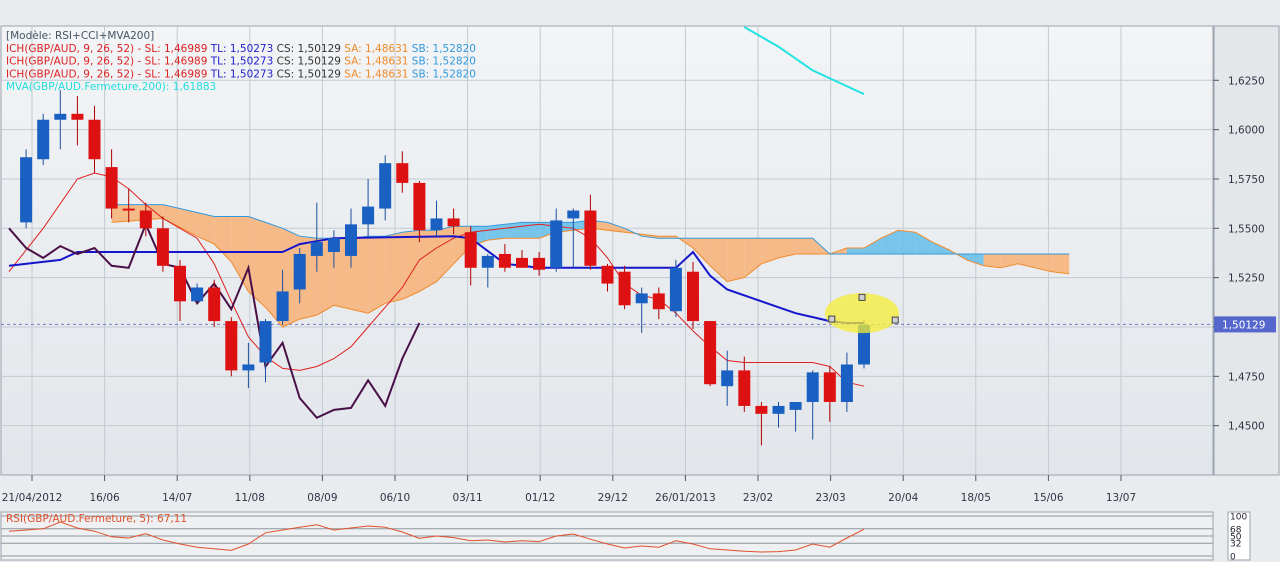  Describe the element at coordinates (804, 61) in the screenshot. I see `mva-line` at that location.